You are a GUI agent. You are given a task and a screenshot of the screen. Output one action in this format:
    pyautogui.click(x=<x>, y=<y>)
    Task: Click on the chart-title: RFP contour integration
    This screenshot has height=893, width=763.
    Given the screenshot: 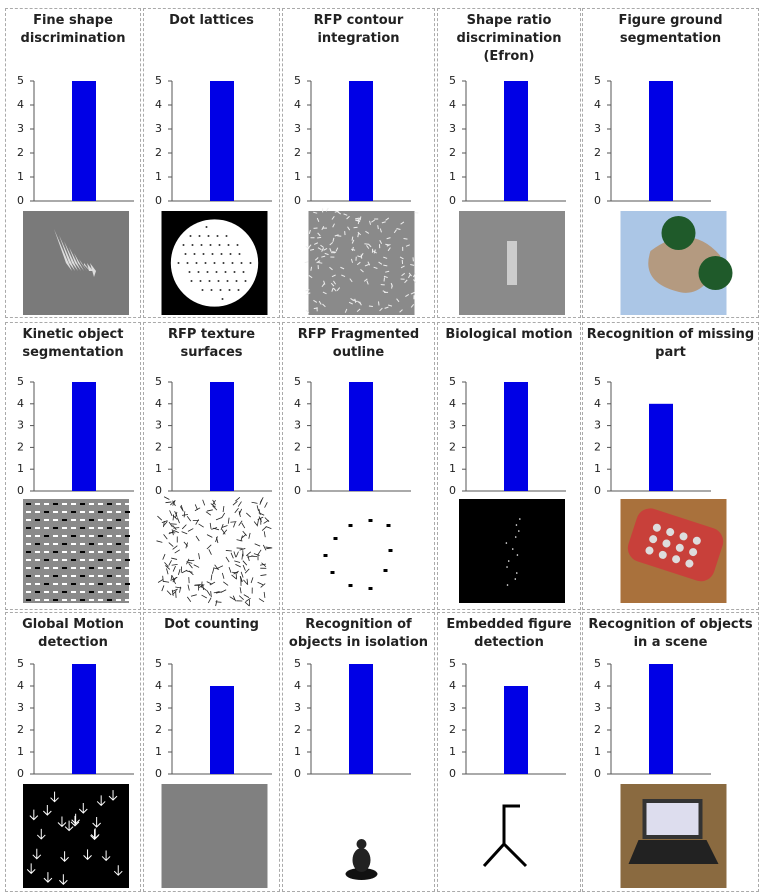 What is the action you would take?
    pyautogui.click(x=358, y=29)
    